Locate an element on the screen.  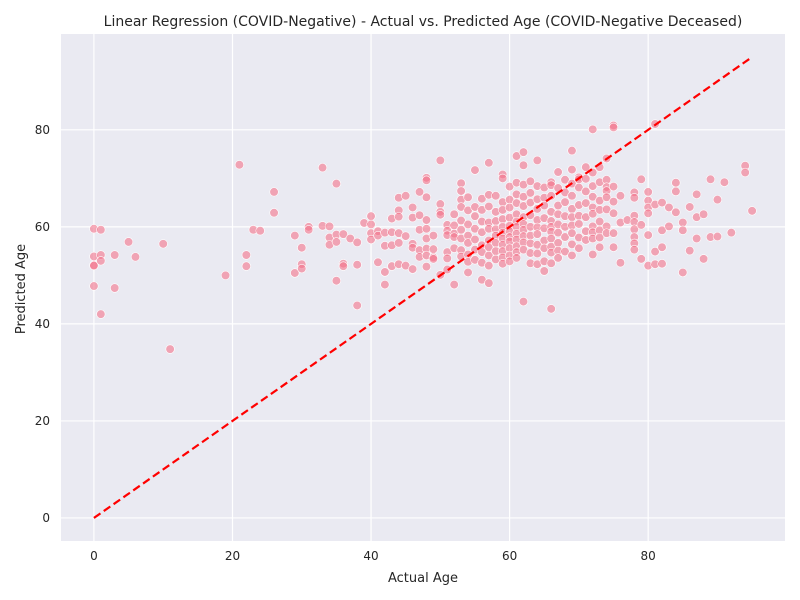
y-tick-label: 0 is located at coordinates (46, 518).